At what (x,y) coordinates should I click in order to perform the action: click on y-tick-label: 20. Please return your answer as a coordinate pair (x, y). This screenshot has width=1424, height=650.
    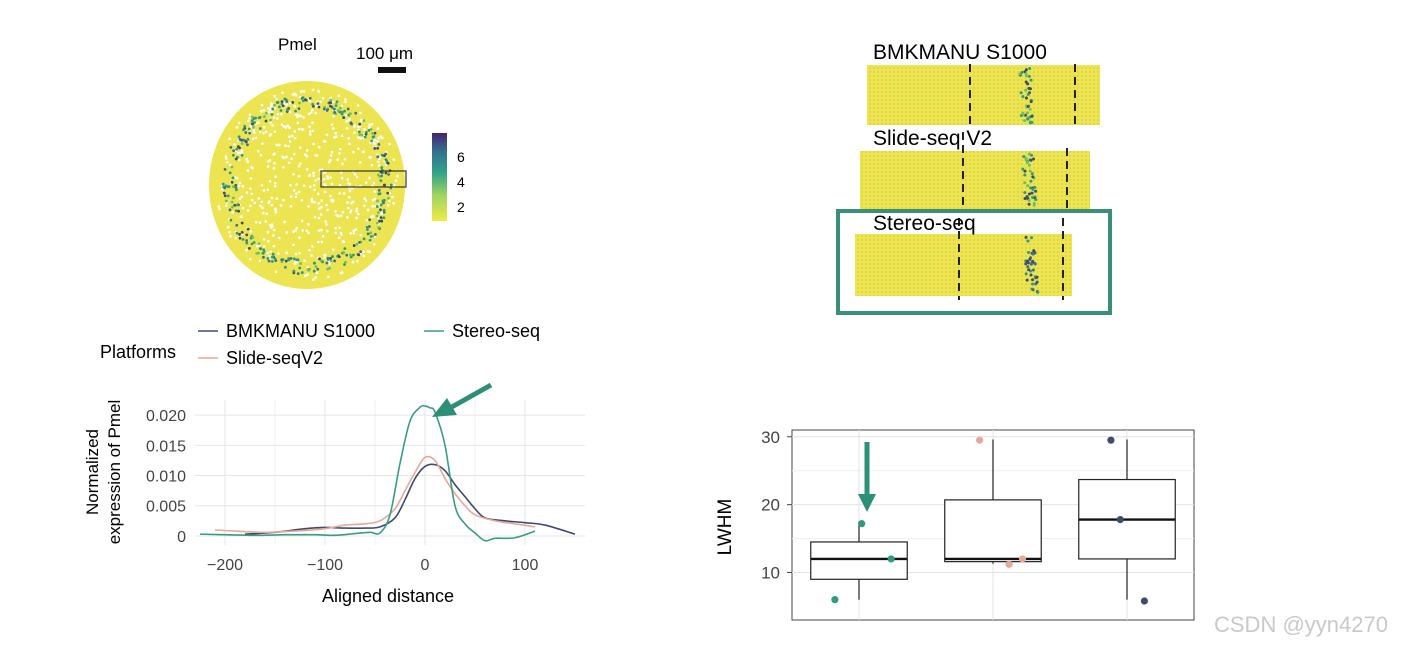
    Looking at the image, I should click on (770, 505).